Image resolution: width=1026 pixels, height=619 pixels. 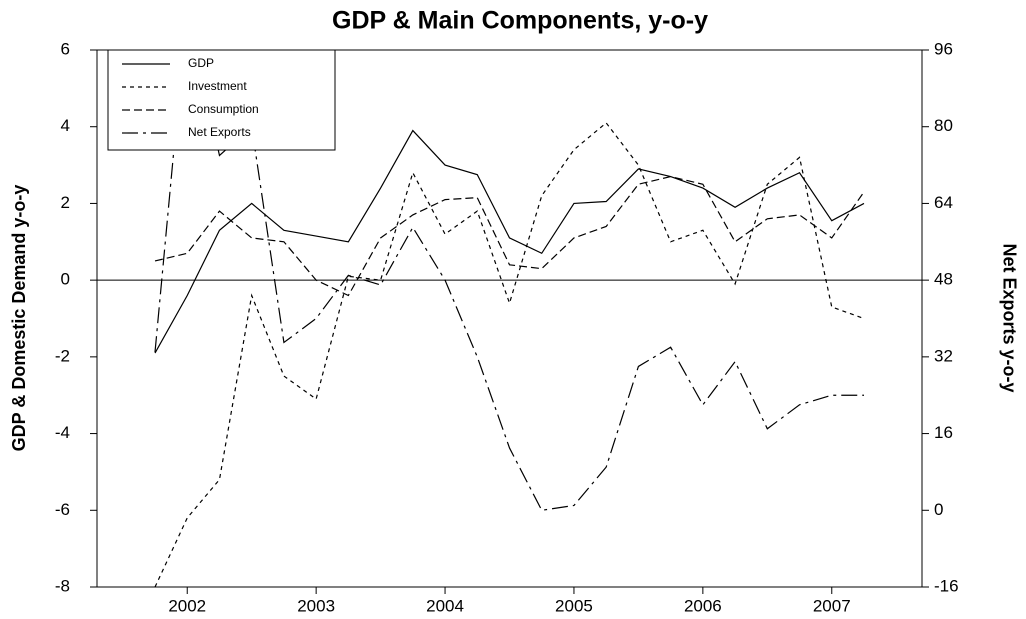 What do you see at coordinates (509, 236) in the screenshot?
I see `series-line` at bounding box center [509, 236].